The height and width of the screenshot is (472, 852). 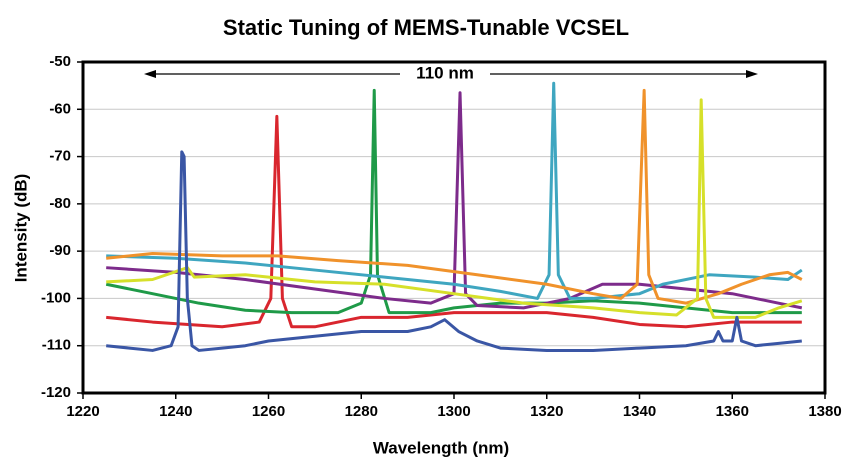 I want to click on annotation: 110 nm, so click(x=445, y=72).